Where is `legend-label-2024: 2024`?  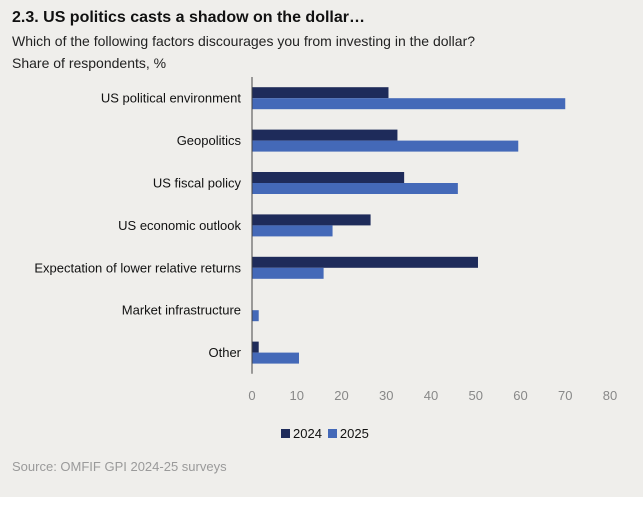 legend-label-2024: 2024 is located at coordinates (307, 433).